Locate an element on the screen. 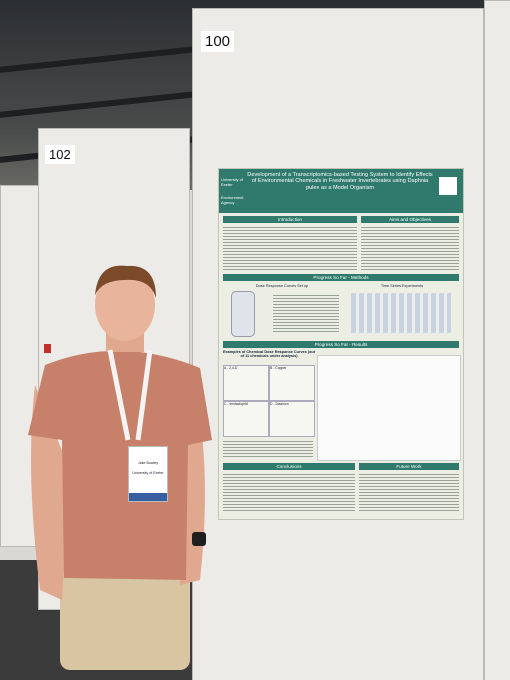 The image size is (510, 680). caption is located at coordinates (268, 449).